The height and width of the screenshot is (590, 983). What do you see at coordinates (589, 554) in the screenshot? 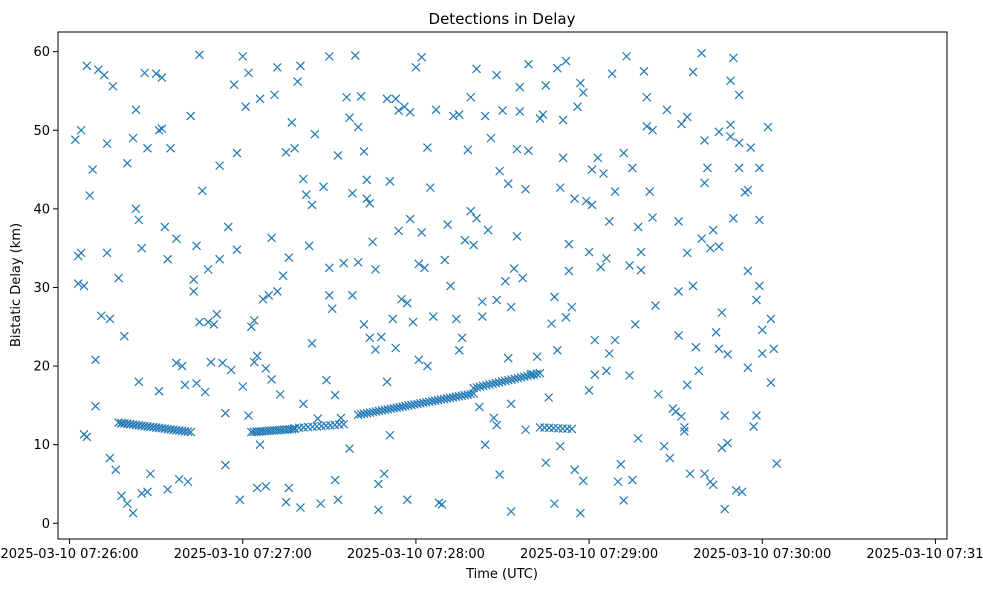
I see `x-tick-label: 2025-03-10 07:29:00` at bounding box center [589, 554].